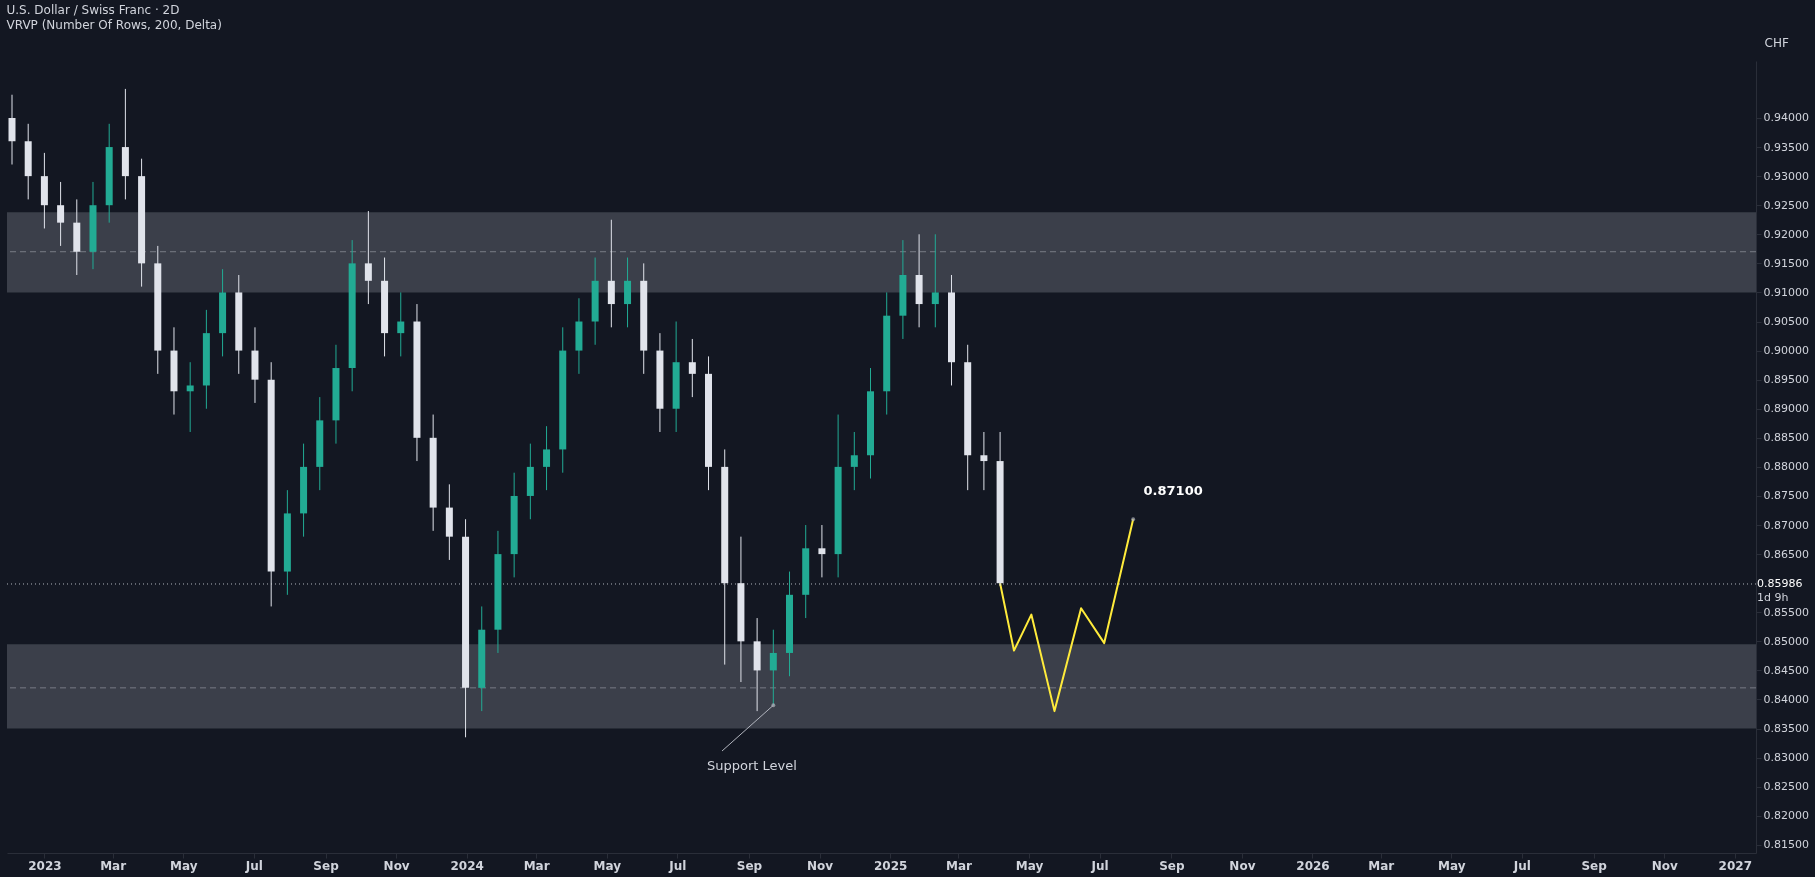 This screenshot has width=1815, height=877. Describe the element at coordinates (1786, 816) in the screenshot. I see `y-tick-label: 0.82000` at that location.